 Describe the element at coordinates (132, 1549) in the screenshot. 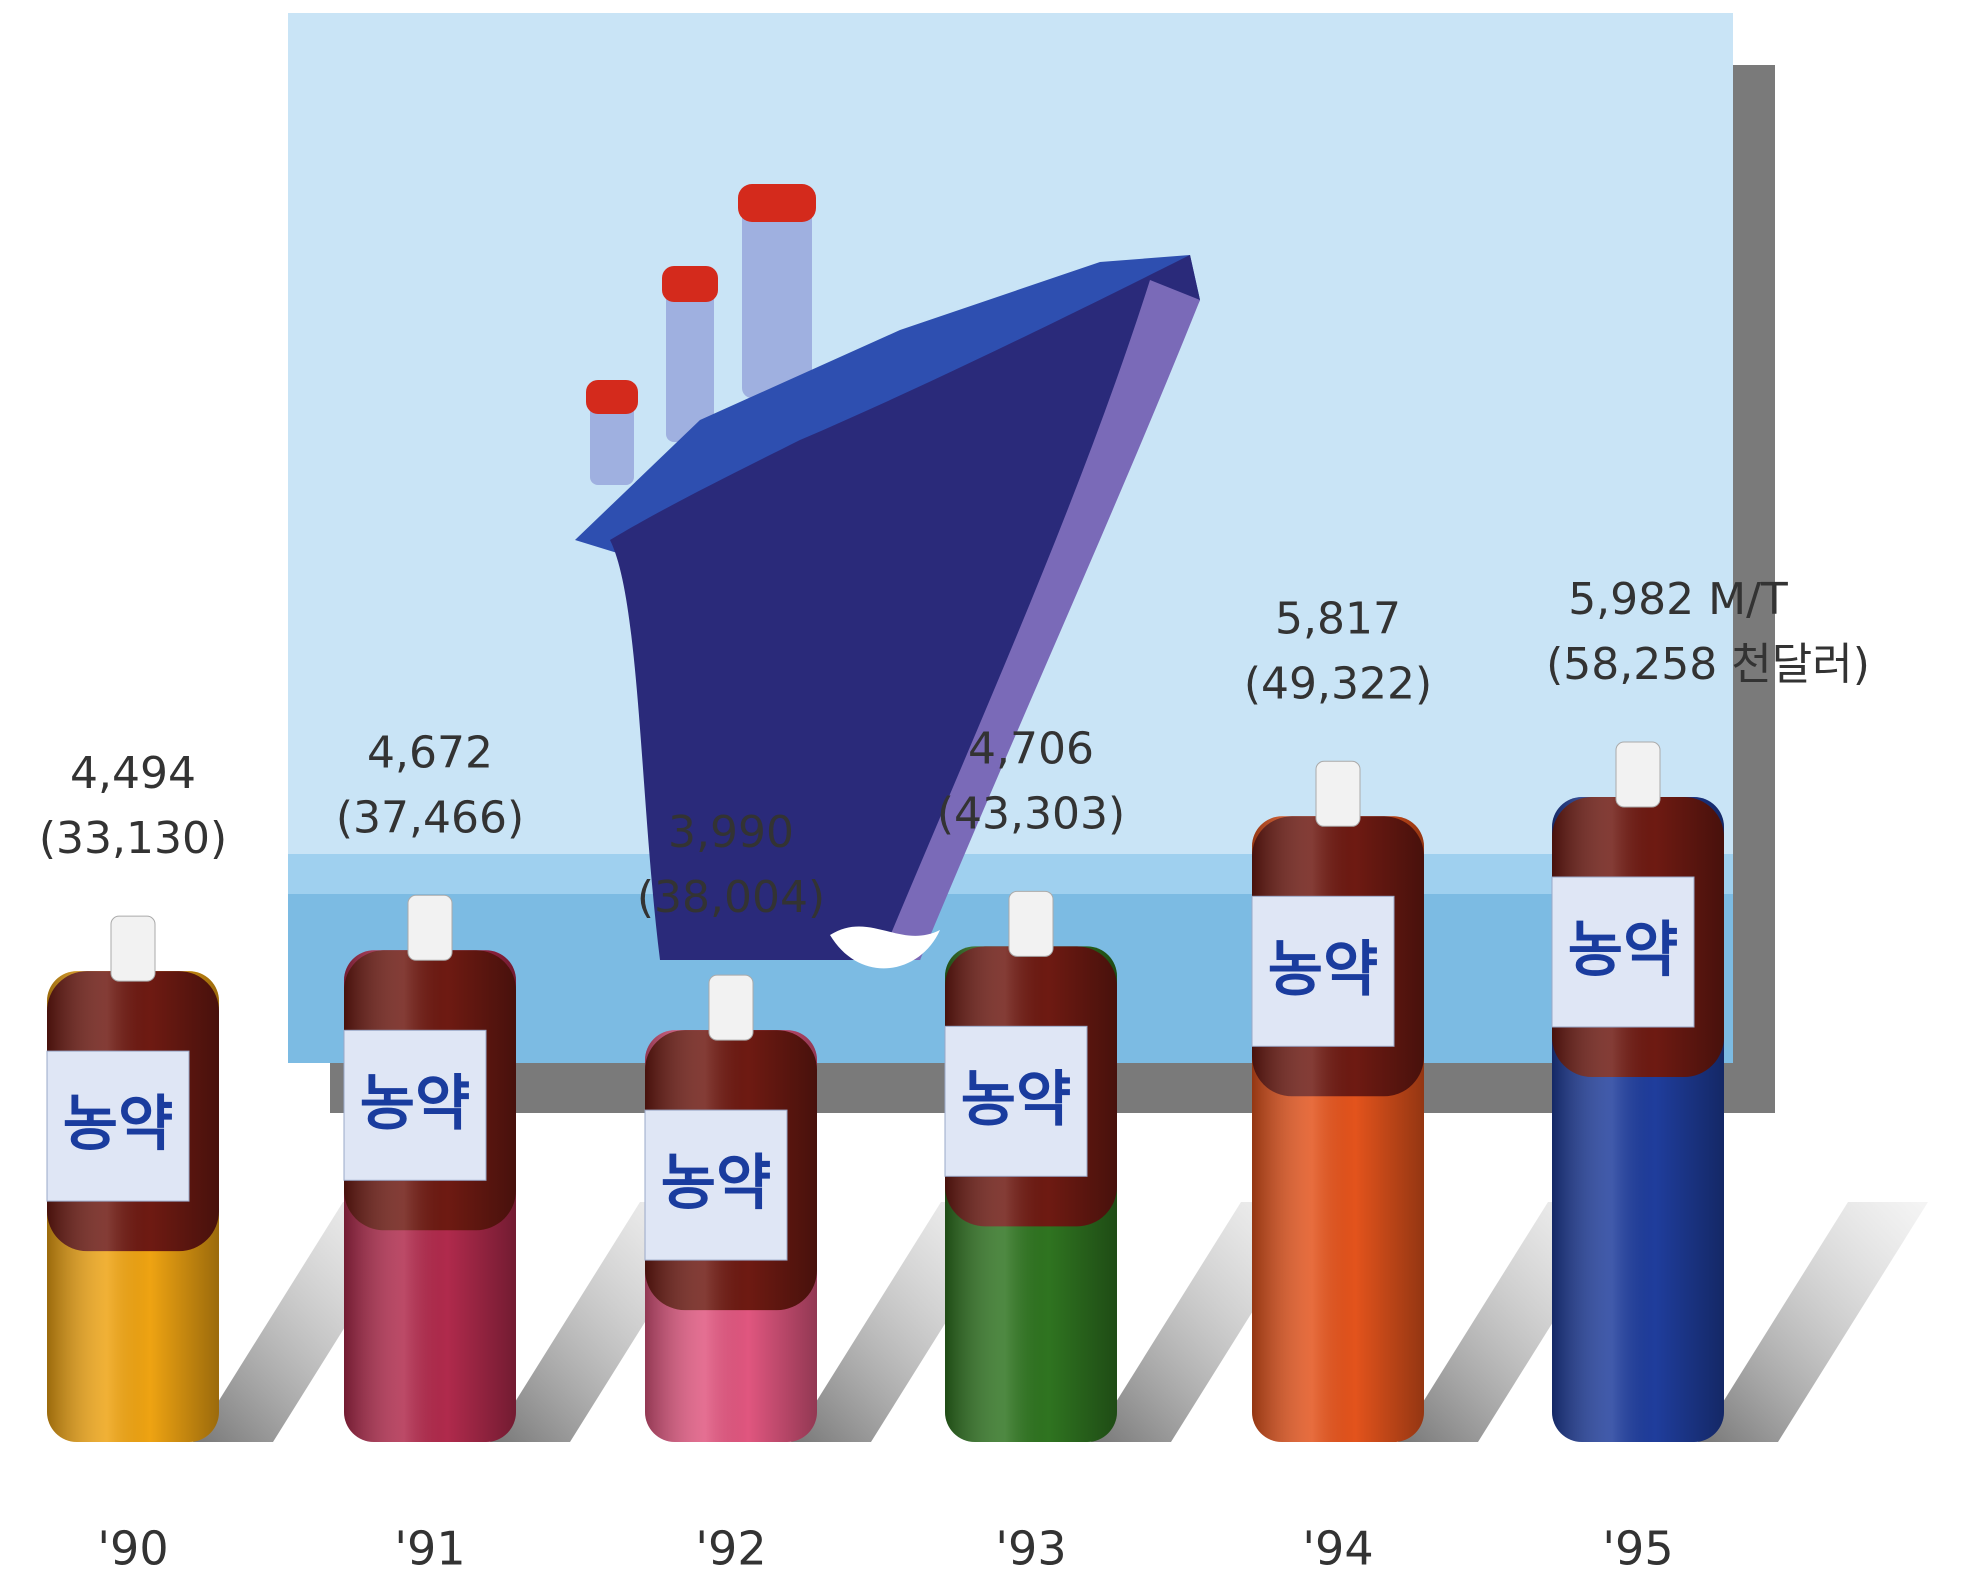

I see `x-tick-label: '90` at that location.